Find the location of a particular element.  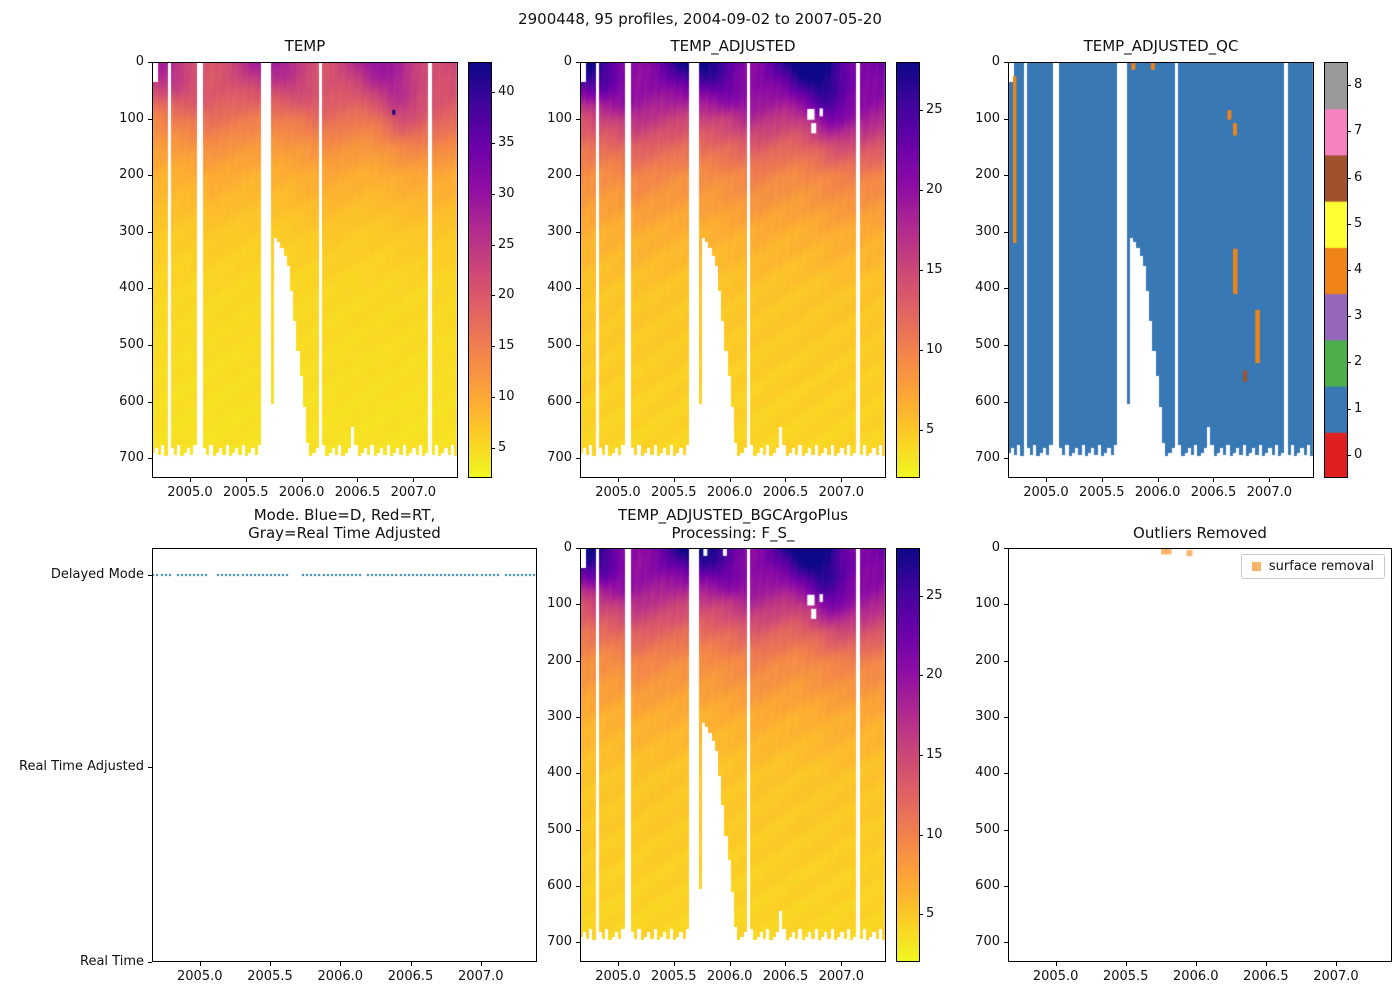

temp-colorbar-canvas is located at coordinates (480, 270).